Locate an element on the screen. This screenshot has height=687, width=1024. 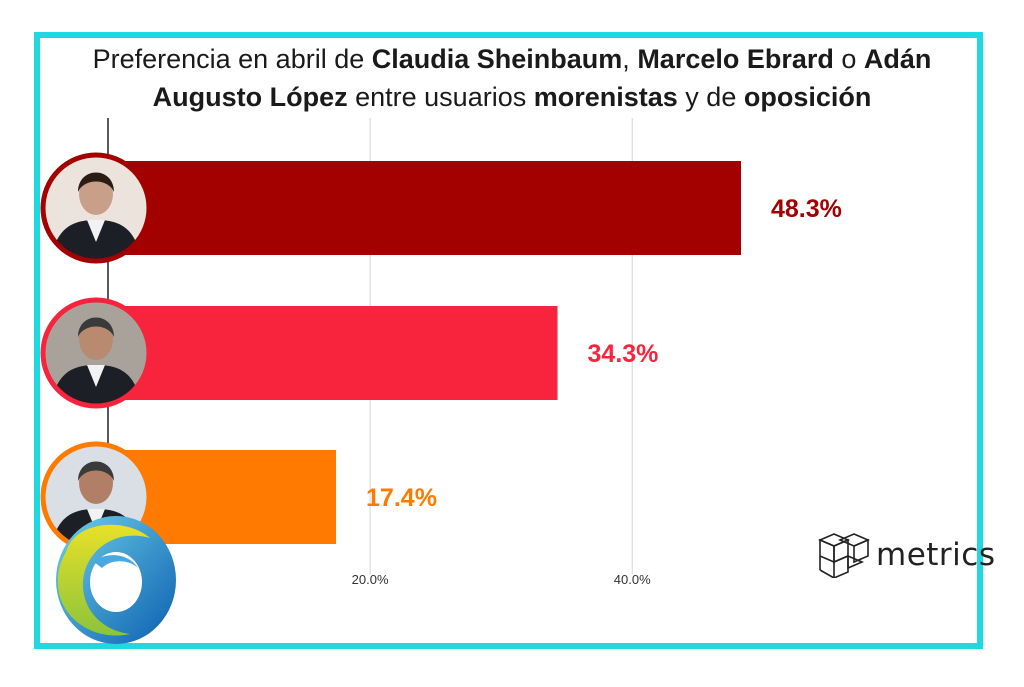
logo-text: metrics is located at coordinates (936, 555).